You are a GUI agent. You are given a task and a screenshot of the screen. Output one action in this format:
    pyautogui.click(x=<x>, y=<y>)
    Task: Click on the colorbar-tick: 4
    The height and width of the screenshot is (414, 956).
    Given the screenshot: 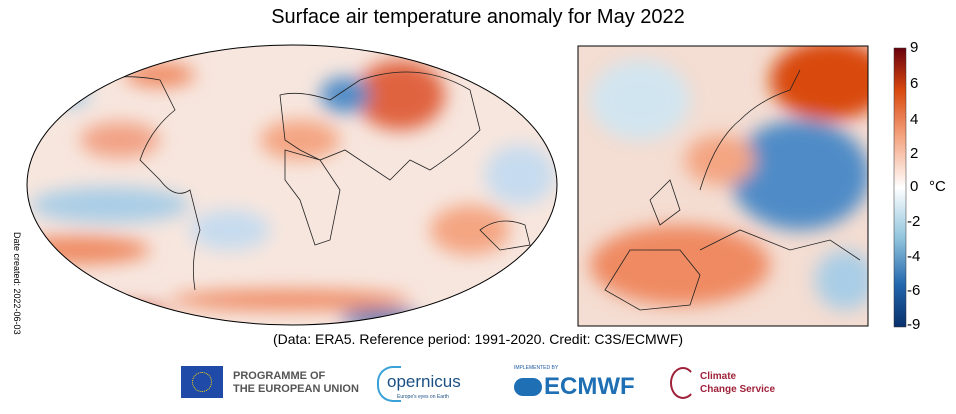 What is the action you would take?
    pyautogui.click(x=914, y=119)
    